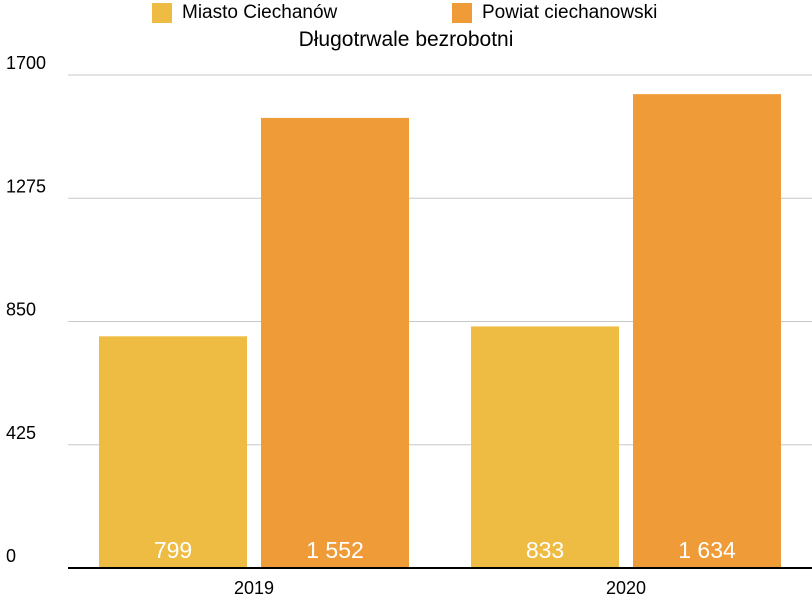 The image size is (812, 600). Describe the element at coordinates (21, 310) in the screenshot. I see `y-tick-label-850: 850` at that location.